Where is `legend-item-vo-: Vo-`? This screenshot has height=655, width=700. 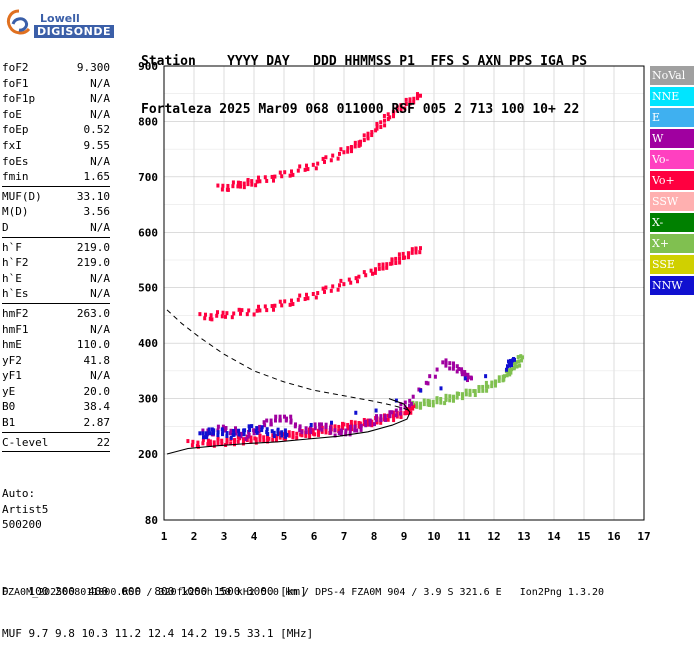
legend-item-vo-: Vo- is located at coordinates (672, 159).